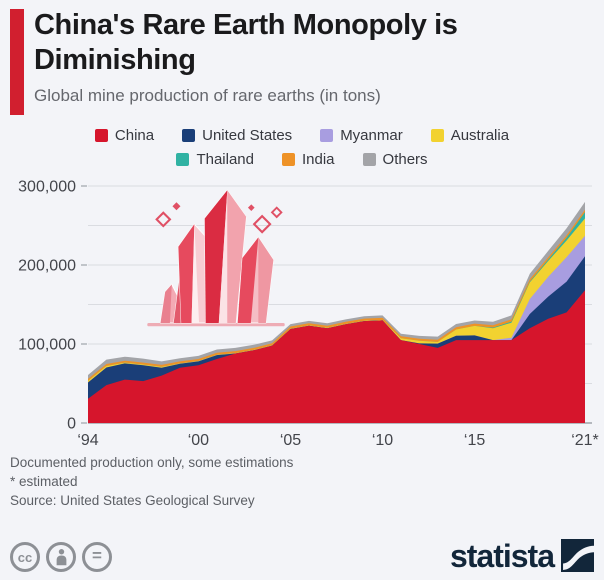 This screenshot has width=604, height=580. What do you see at coordinates (87, 440) in the screenshot?
I see `x-axis-label: ‘94` at bounding box center [87, 440].